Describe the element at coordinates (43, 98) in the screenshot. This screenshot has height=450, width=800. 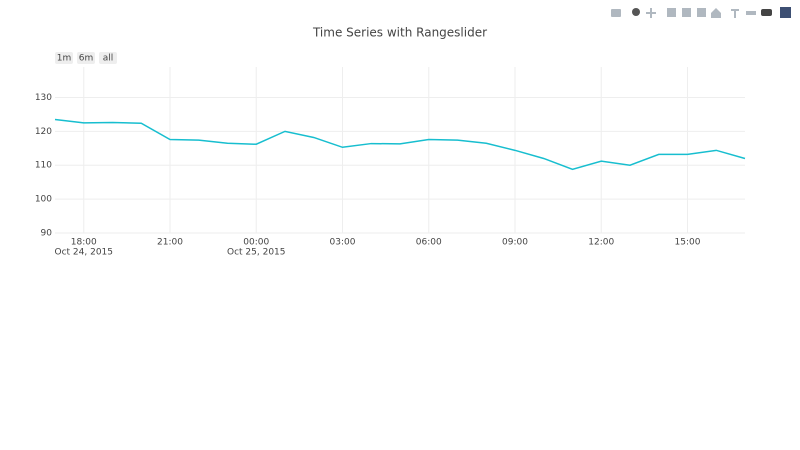
I see `y-tick-label: 130` at that location.